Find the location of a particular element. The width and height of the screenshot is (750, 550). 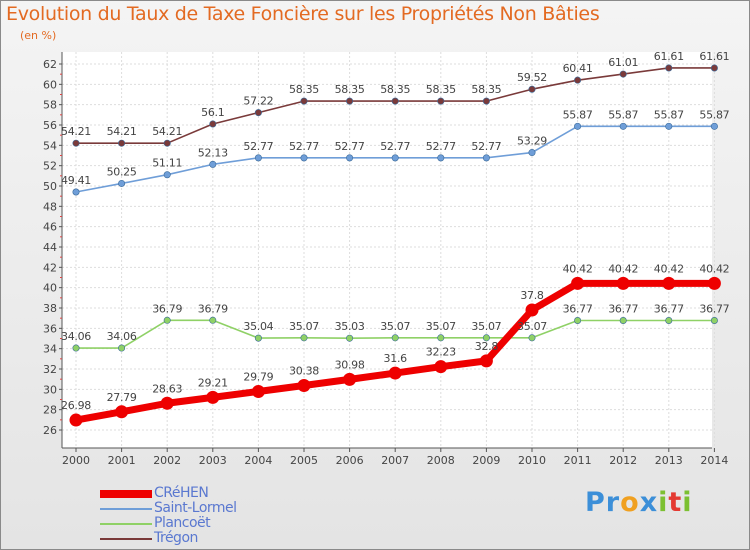

y-tick-label: 36 is located at coordinates (50, 328).